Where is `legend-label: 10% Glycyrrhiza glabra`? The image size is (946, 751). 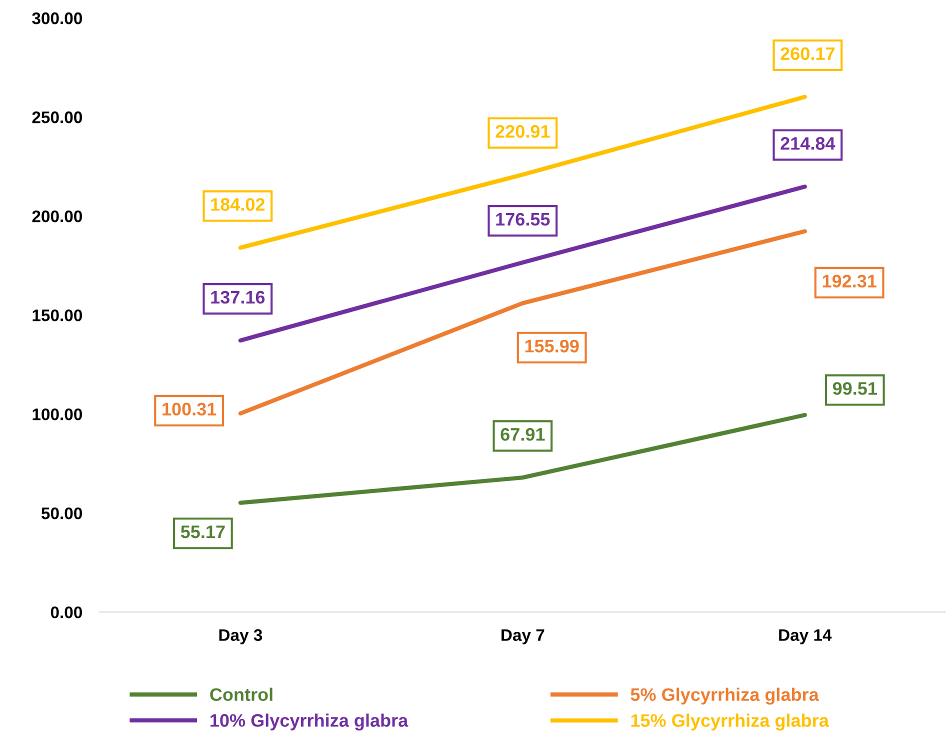 legend-label: 10% Glycyrrhiza glabra is located at coordinates (309, 722).